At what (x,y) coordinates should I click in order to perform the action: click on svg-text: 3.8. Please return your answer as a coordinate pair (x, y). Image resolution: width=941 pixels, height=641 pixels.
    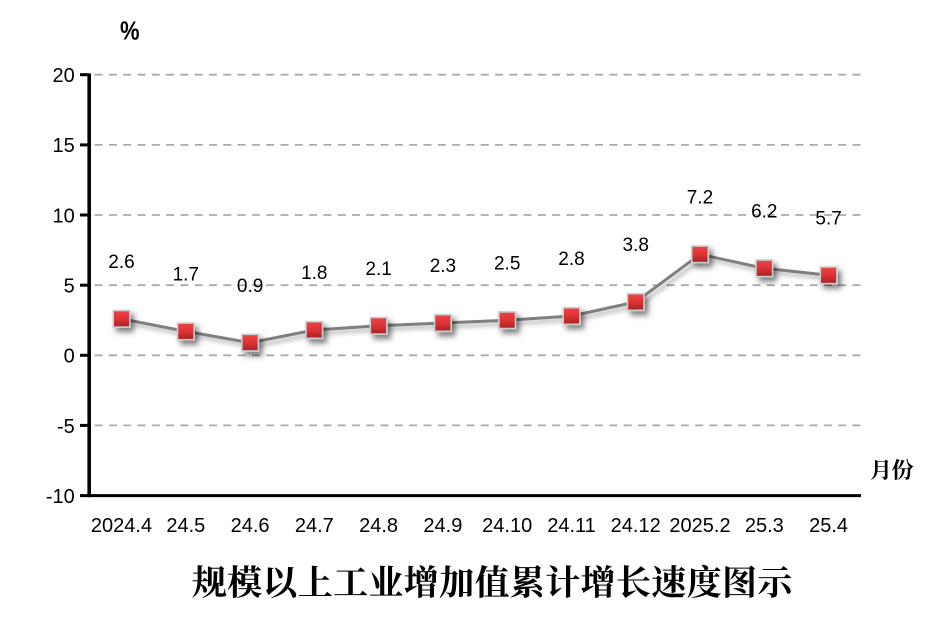
    Looking at the image, I should click on (635, 245).